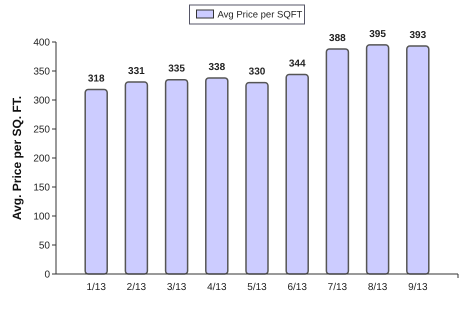 Image resolution: width=475 pixels, height=311 pixels. I want to click on y-tick-label: 100, so click(41, 217).